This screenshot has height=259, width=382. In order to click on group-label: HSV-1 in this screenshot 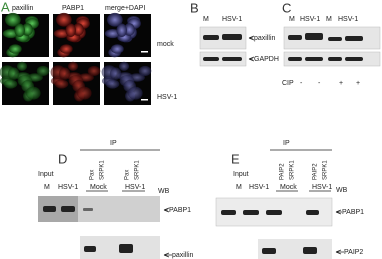, I will do `click(135, 187)`.